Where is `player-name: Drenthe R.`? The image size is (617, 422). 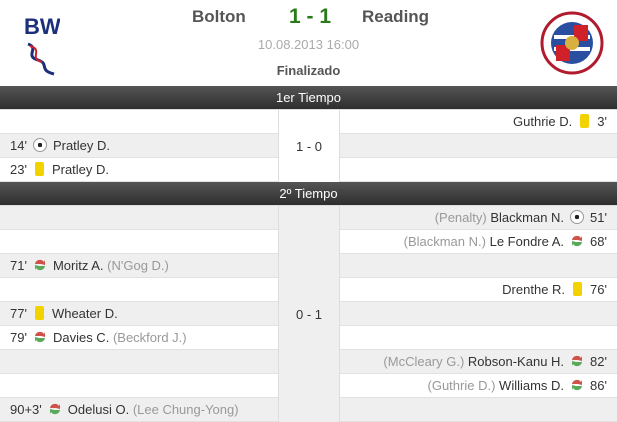 player-name: Drenthe R. is located at coordinates (534, 289).